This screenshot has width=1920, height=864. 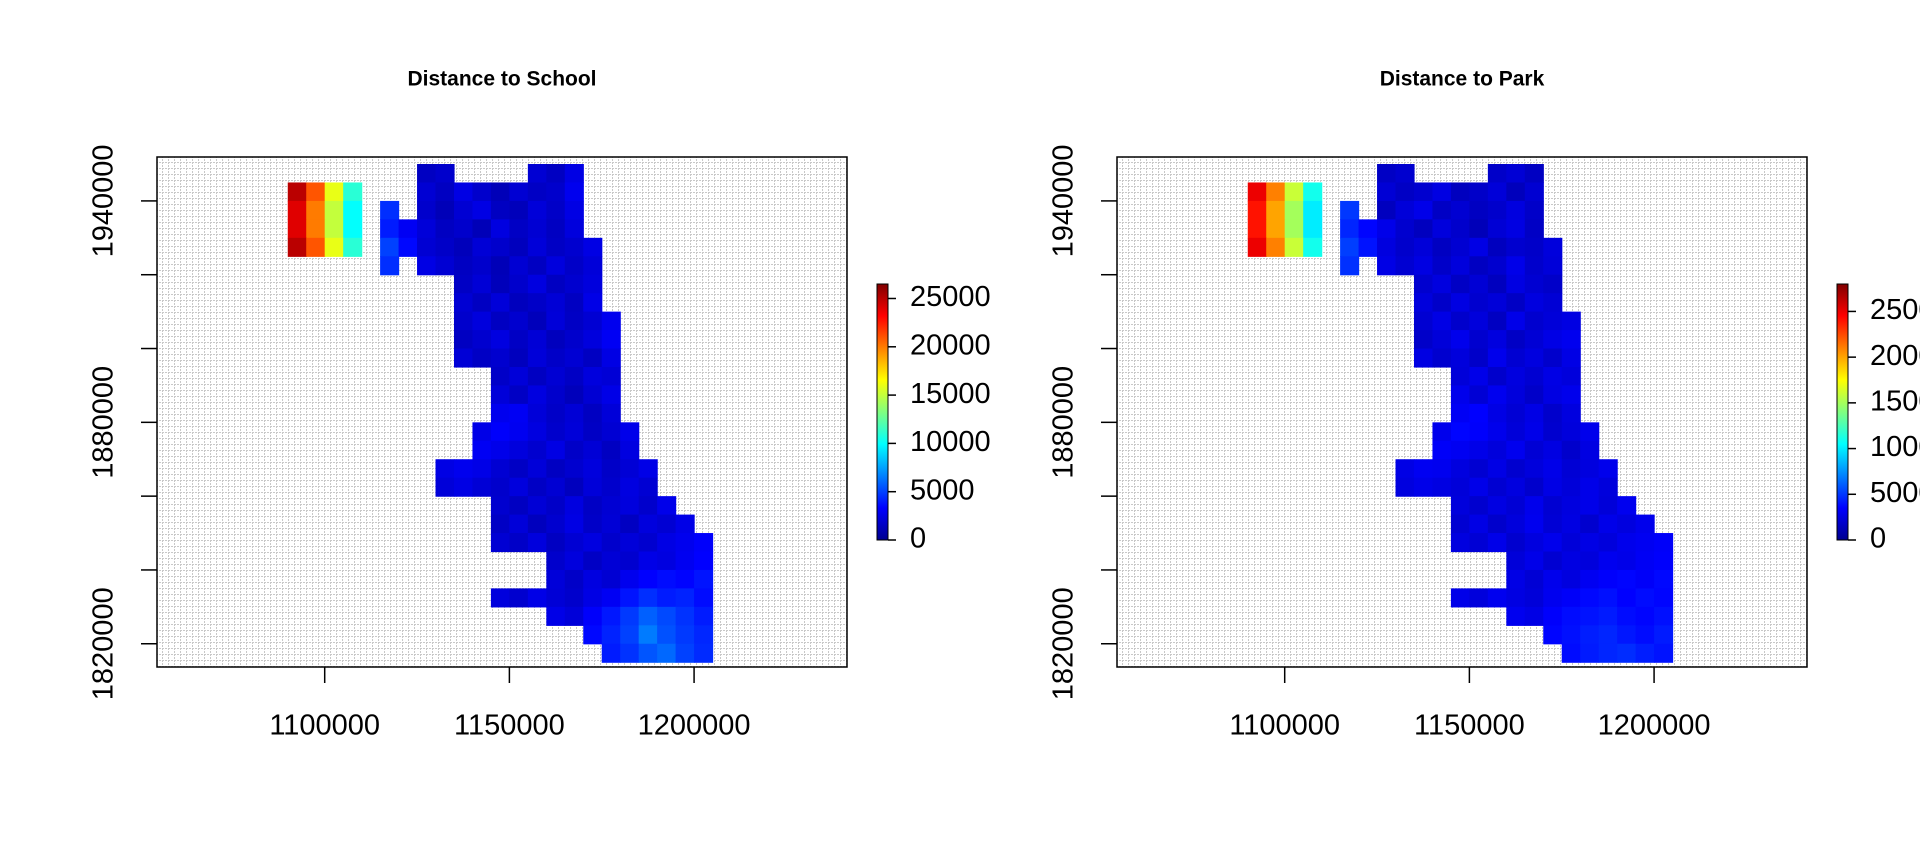 I want to click on x-tick-label: 1200000, so click(x=1654, y=726).